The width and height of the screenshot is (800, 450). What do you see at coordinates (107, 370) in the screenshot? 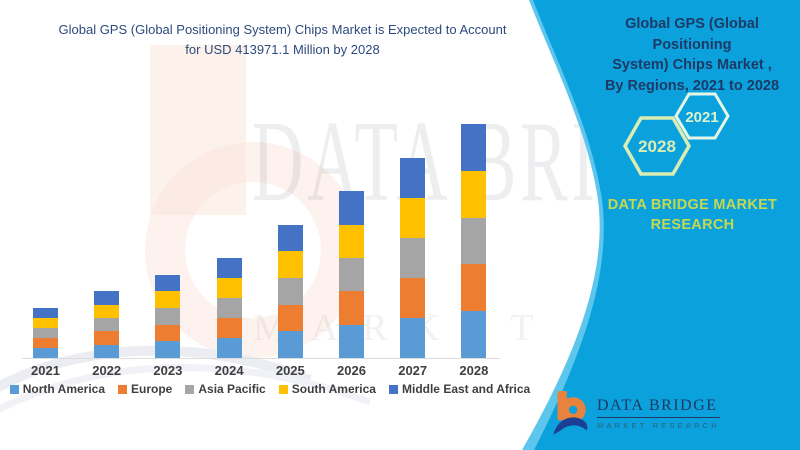
I see `x-tick-2022: 2022` at bounding box center [107, 370].